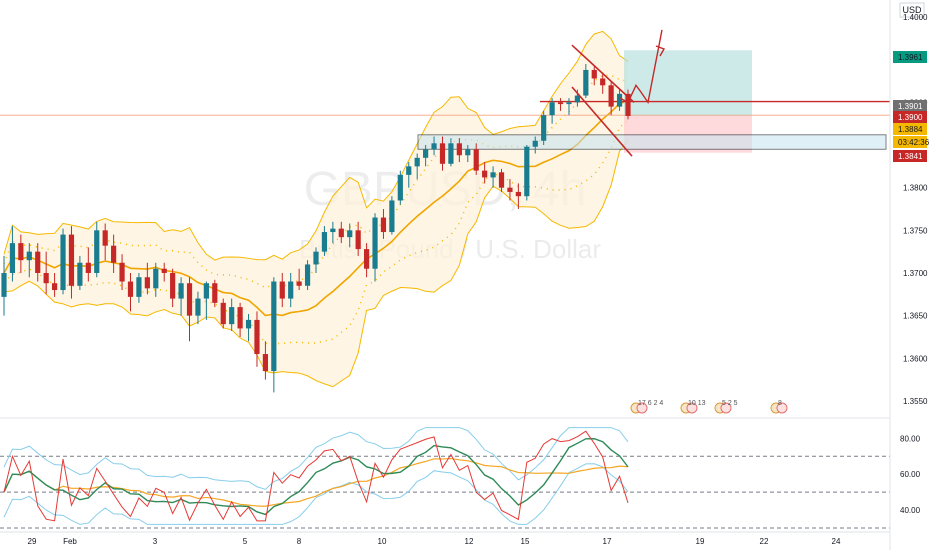 The image size is (932, 550). Describe the element at coordinates (641, 67) in the screenshot. I see `projection-path` at that location.